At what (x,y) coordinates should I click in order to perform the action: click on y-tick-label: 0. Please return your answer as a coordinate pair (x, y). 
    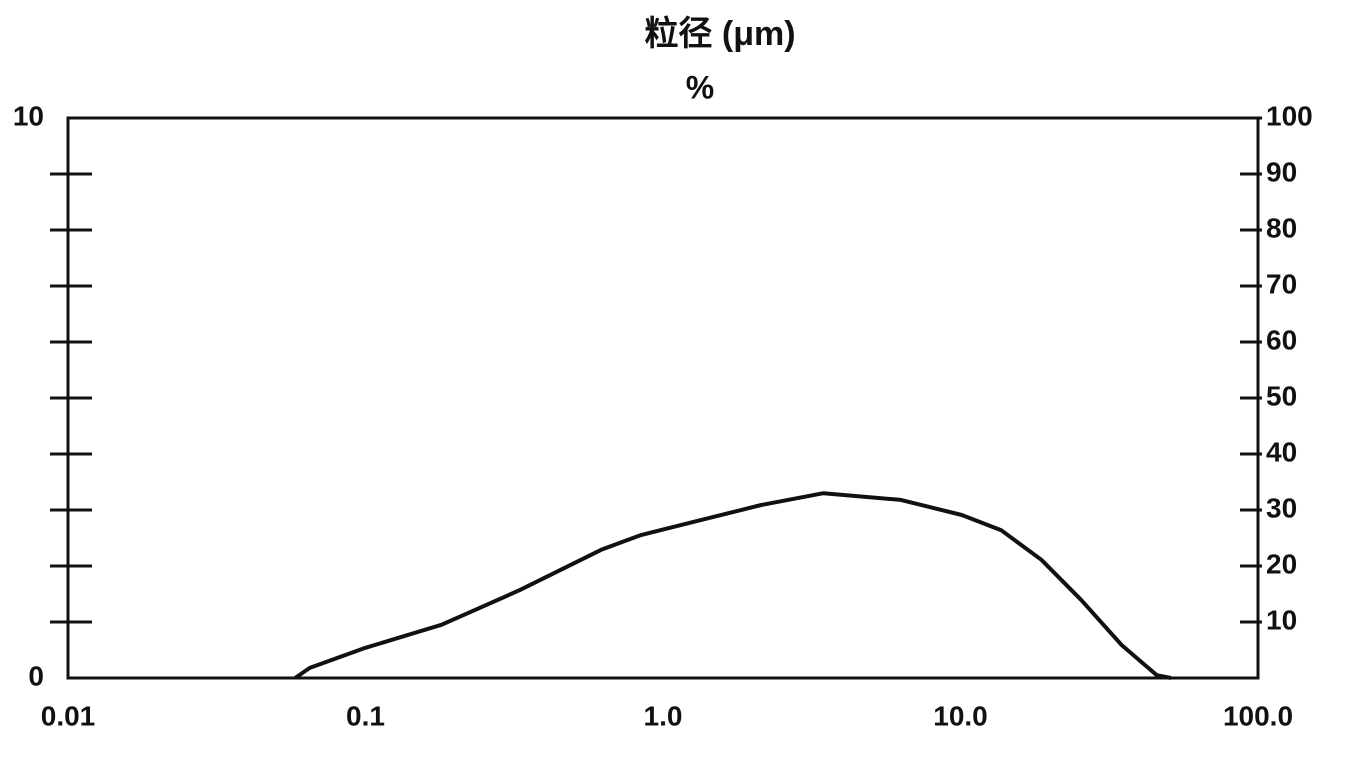
    Looking at the image, I should click on (36, 675).